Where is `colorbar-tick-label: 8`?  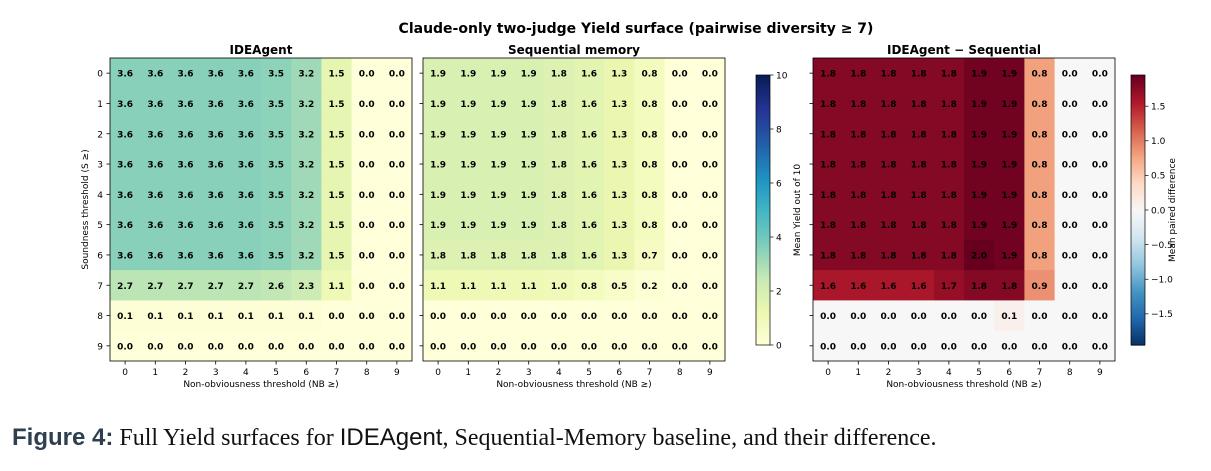
colorbar-tick-label: 8 is located at coordinates (779, 130).